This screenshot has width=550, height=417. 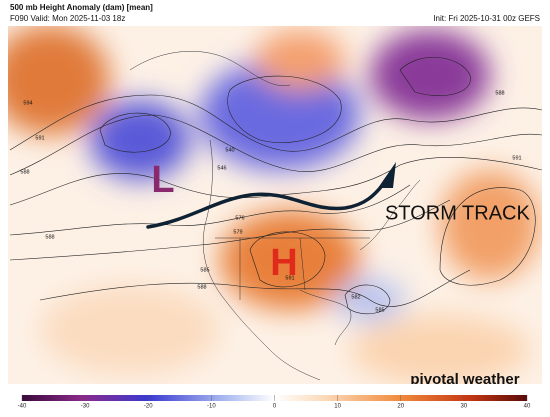 What do you see at coordinates (387, 175) in the screenshot?
I see `storm-track-arrow` at bounding box center [387, 175].